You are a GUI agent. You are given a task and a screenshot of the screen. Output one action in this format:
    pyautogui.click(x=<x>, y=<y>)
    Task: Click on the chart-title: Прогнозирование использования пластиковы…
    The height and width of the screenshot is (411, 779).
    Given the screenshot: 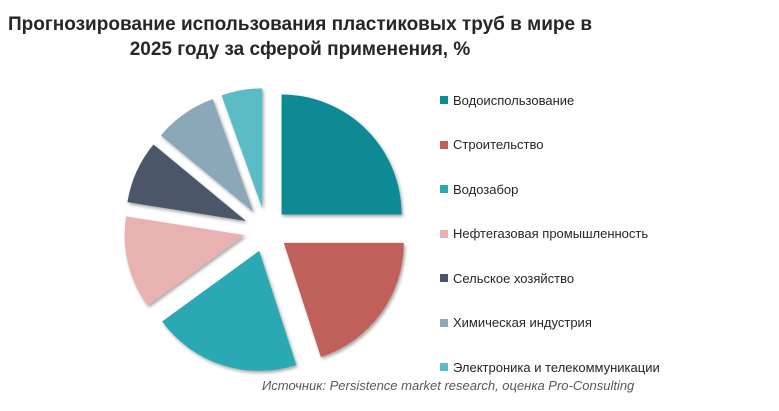 What is the action you would take?
    pyautogui.click(x=300, y=37)
    